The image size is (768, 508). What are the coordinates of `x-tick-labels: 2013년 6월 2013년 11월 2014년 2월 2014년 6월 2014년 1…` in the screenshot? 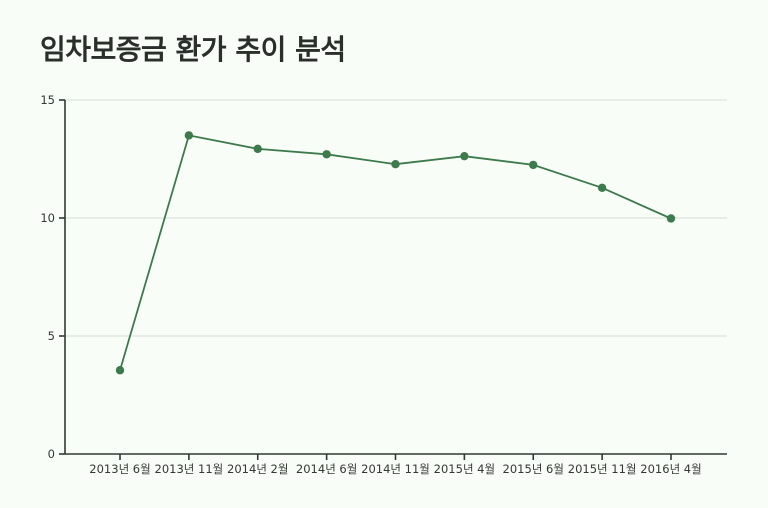 It's located at (395, 469).